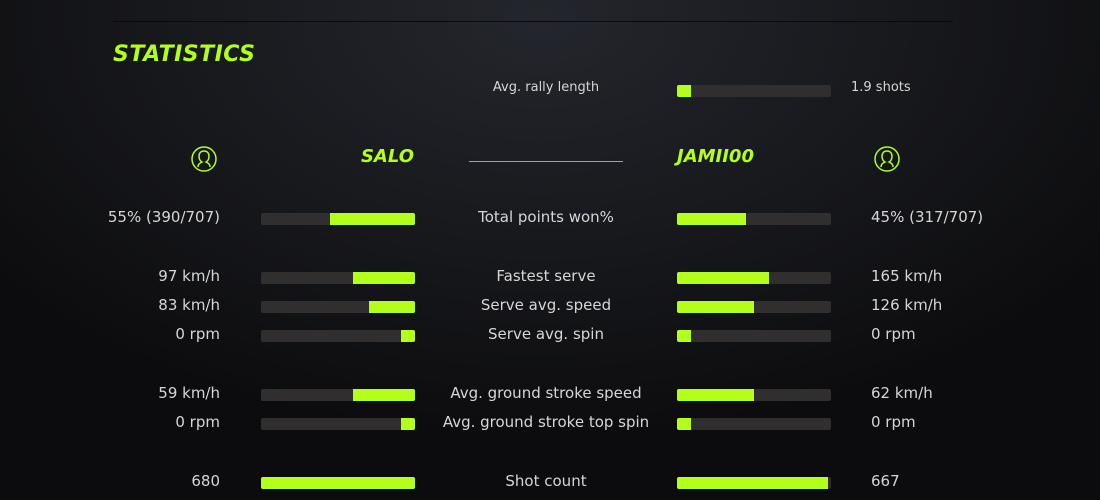 The image size is (1100, 500). Describe the element at coordinates (546, 393) in the screenshot. I see `stat-label: Avg. ground stroke speed` at that location.